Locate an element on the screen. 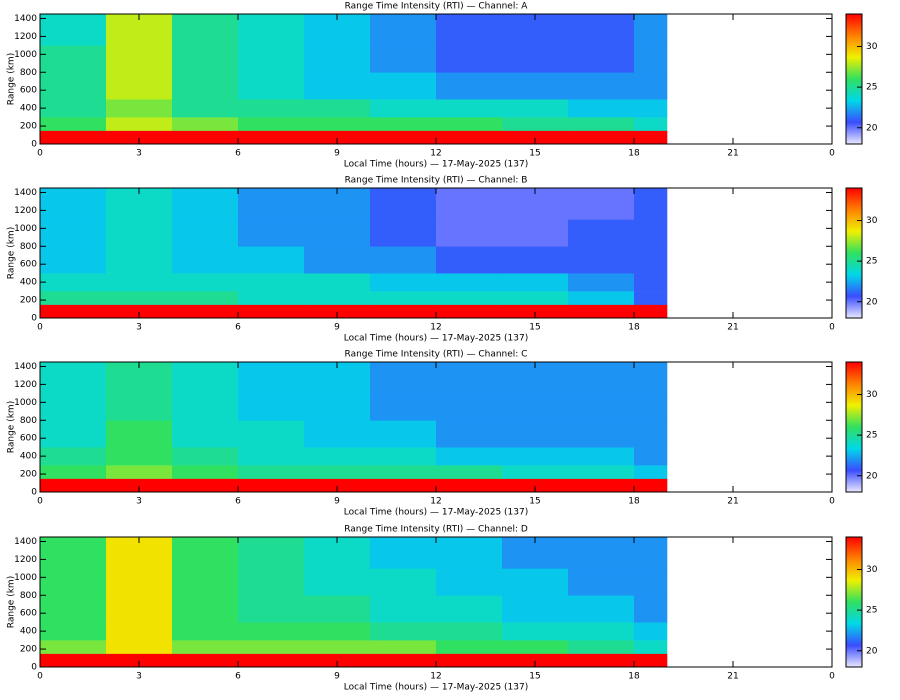 This screenshot has width=900, height=700. y-tick-label: 1200 is located at coordinates (25, 37).